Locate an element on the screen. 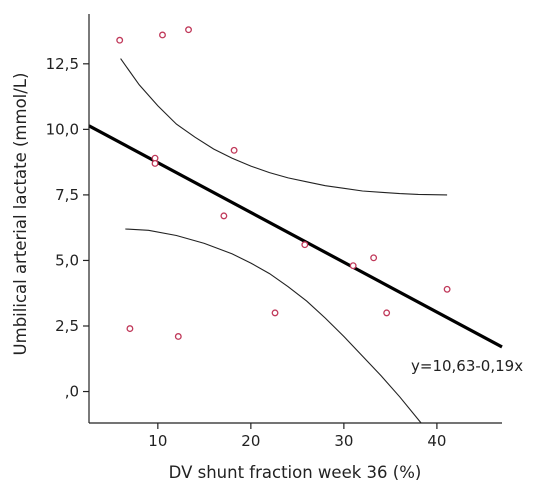  x-axis-title: DV shunt fraction week 36 (%) is located at coordinates (295, 472).